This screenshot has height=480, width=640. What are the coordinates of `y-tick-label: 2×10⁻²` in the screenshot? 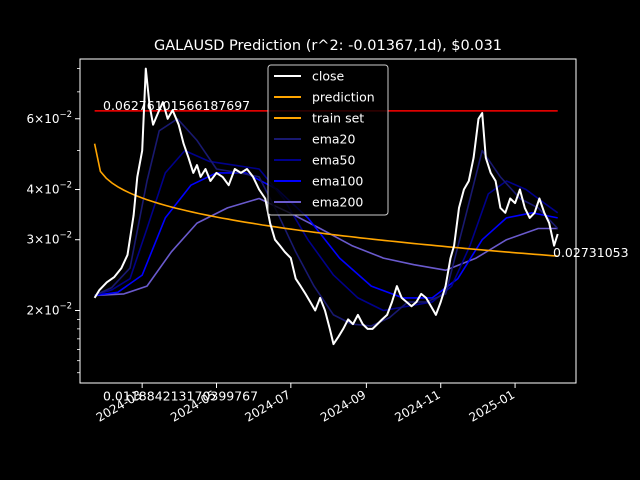 It's located at (50, 309).